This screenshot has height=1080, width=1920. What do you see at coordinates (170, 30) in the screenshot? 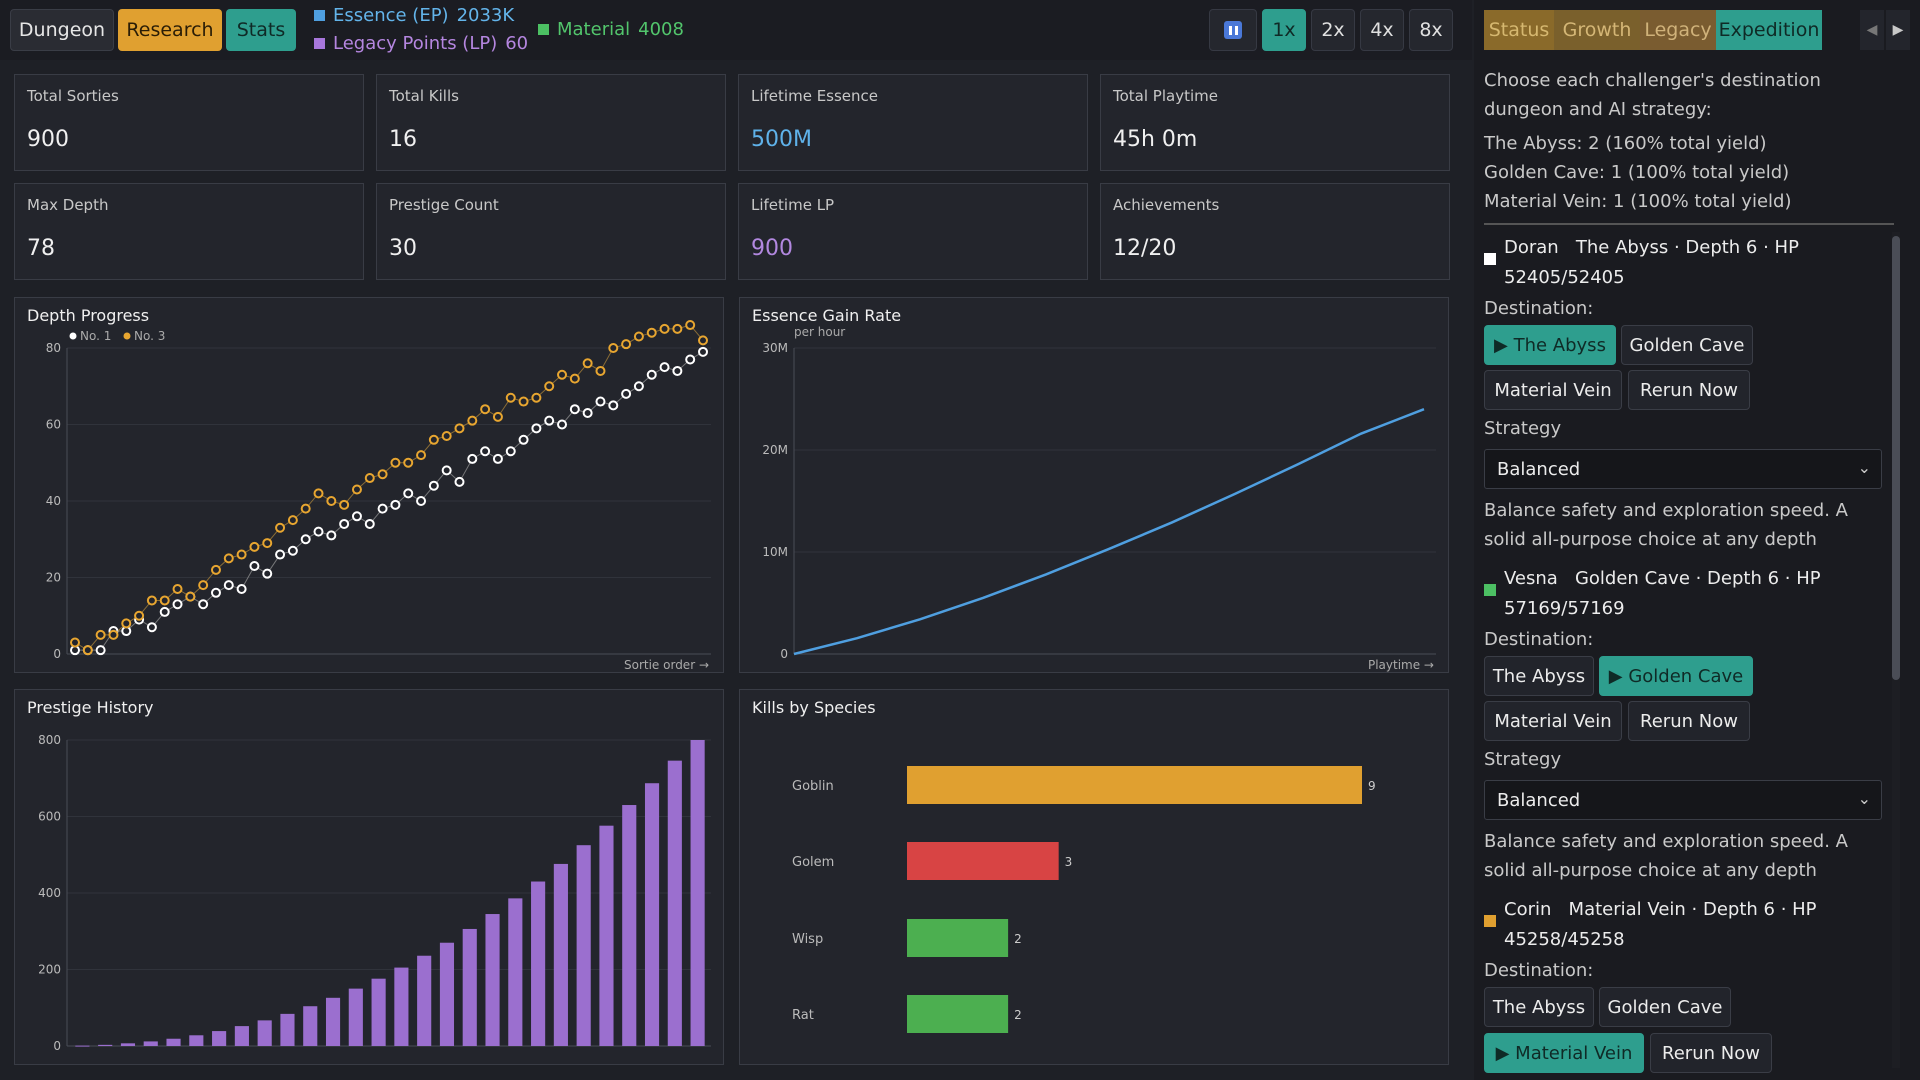
I see `research-tab-button: Research` at bounding box center [170, 30].